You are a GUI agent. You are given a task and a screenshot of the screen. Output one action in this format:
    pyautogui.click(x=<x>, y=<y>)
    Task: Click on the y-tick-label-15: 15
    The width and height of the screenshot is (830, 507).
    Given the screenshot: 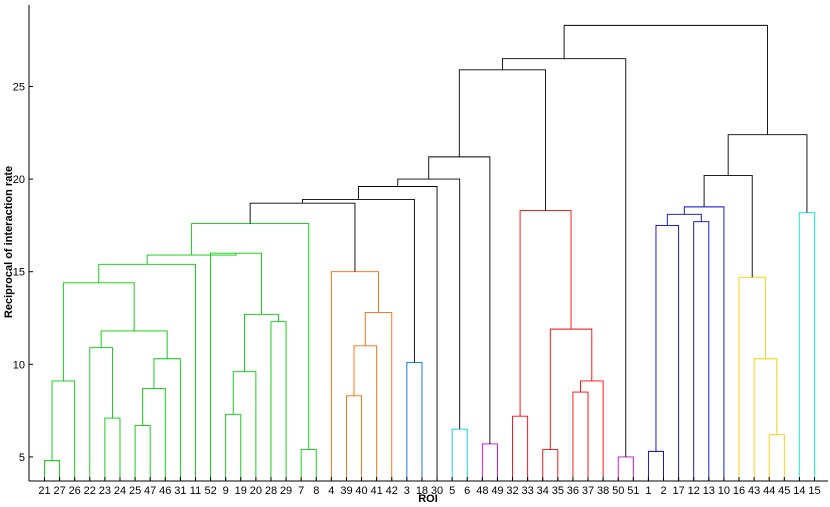 What is the action you would take?
    pyautogui.click(x=19, y=273)
    